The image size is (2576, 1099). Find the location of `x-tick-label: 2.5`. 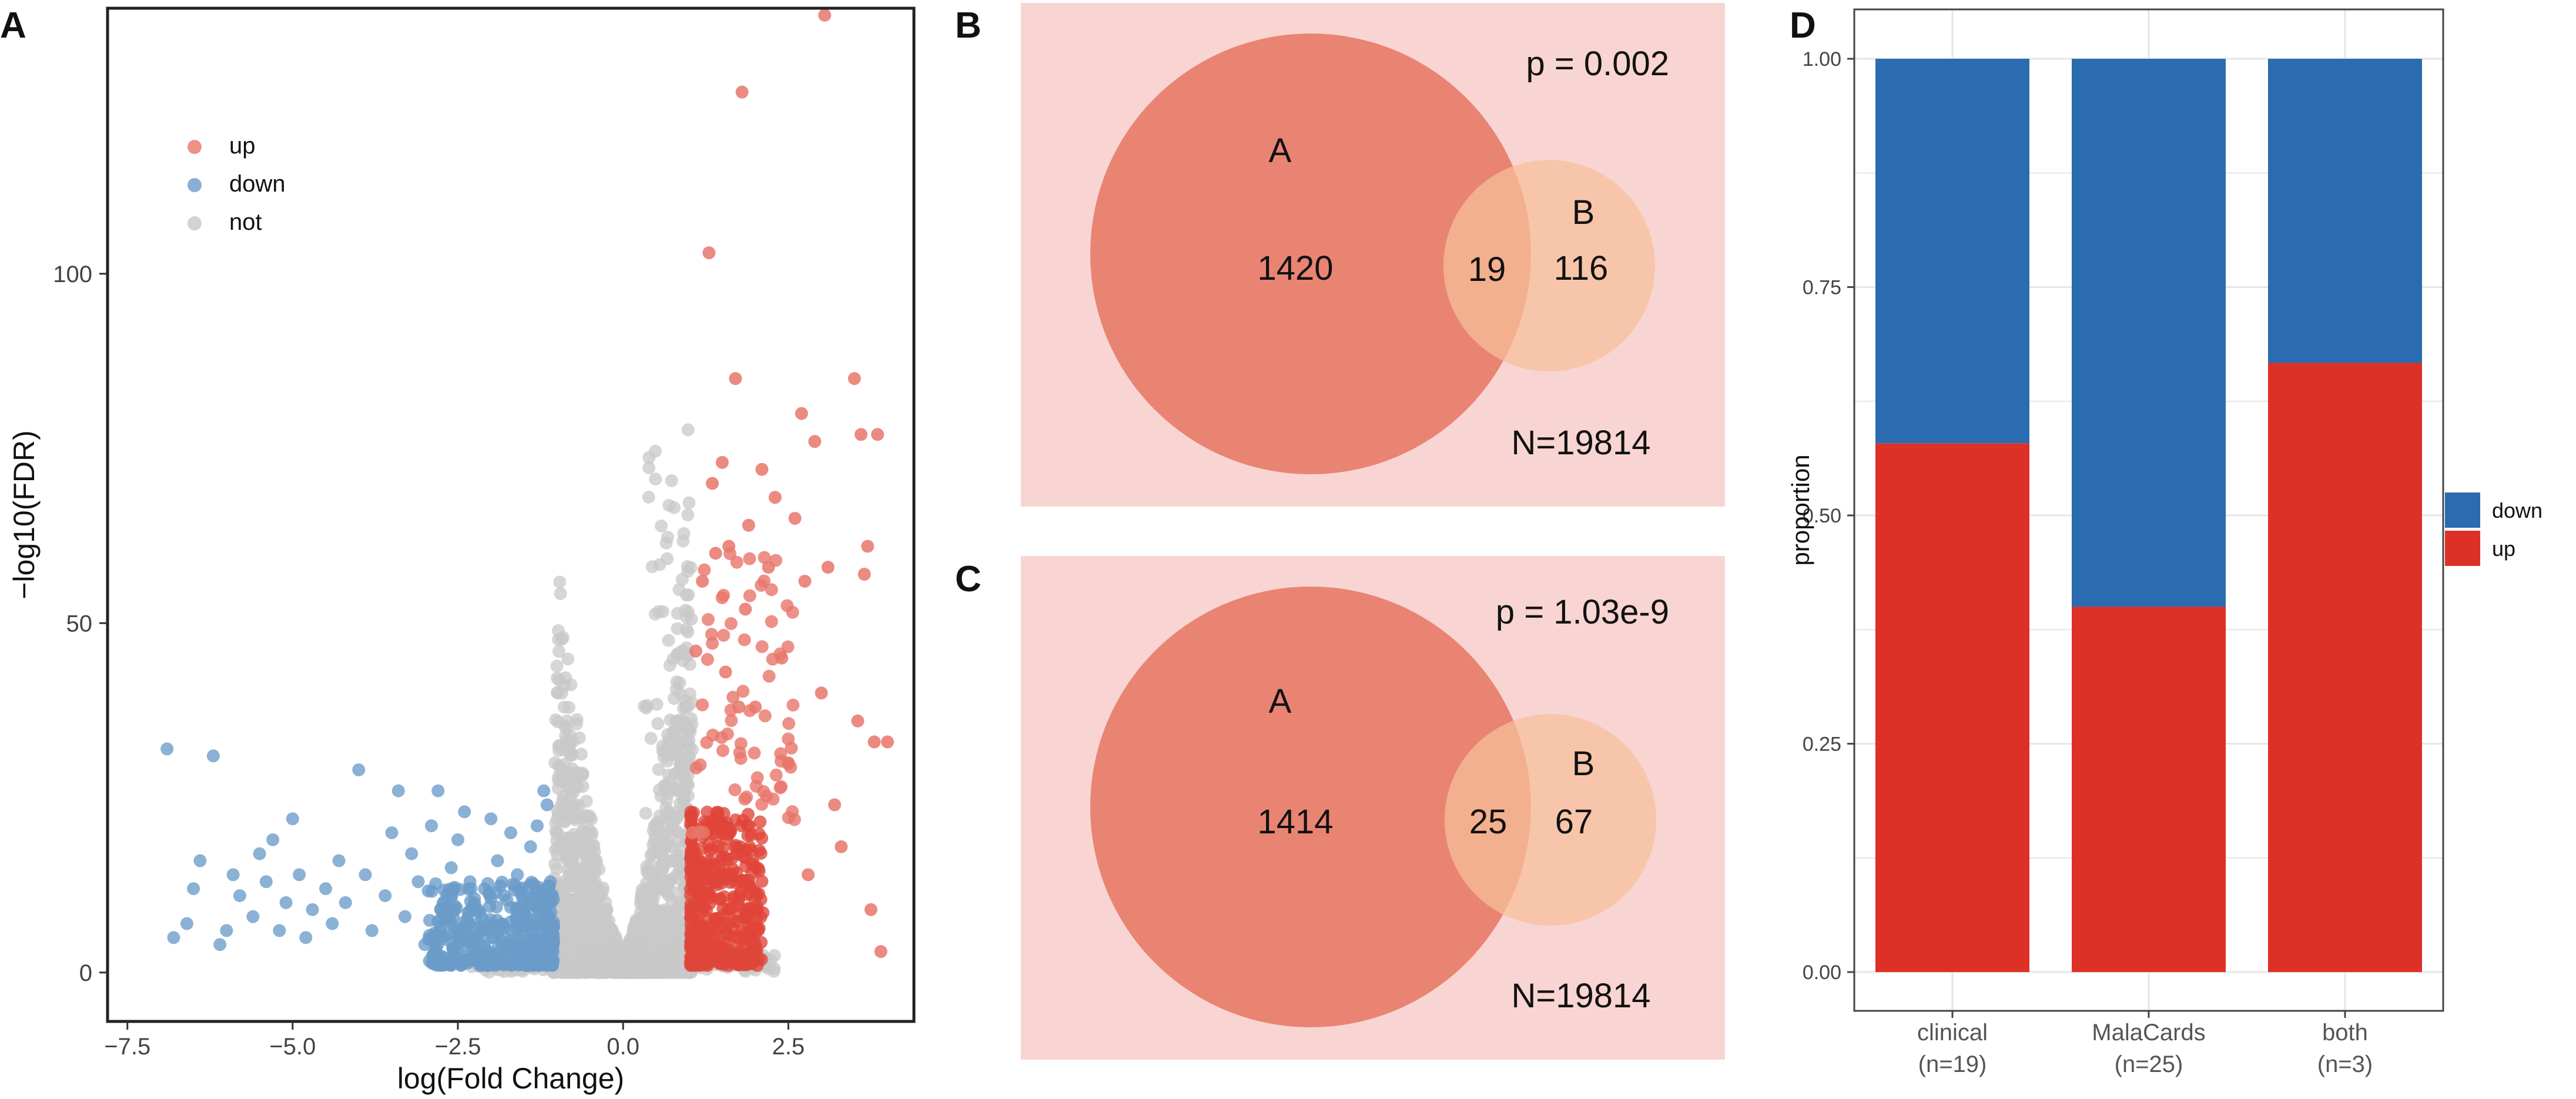

x-tick-label: 2.5 is located at coordinates (788, 1047).